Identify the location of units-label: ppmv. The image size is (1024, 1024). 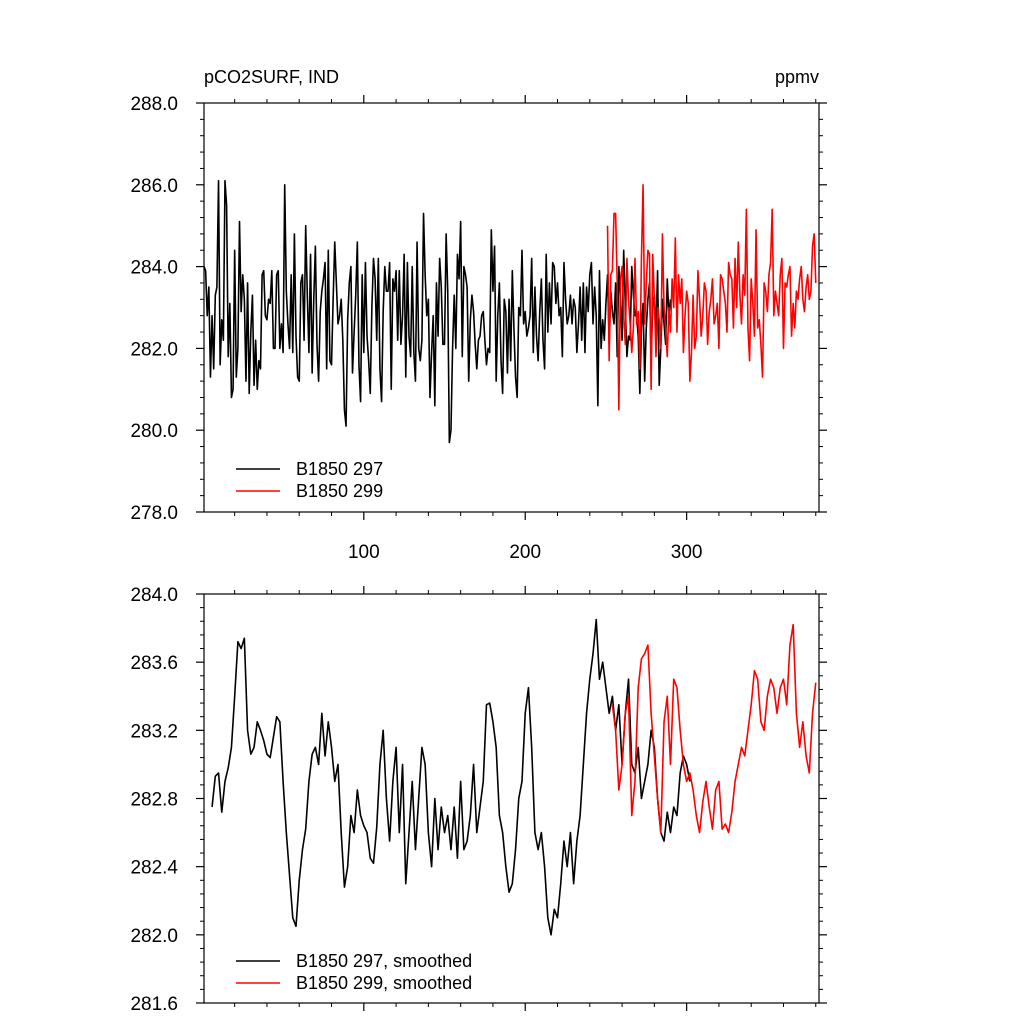
(797, 77).